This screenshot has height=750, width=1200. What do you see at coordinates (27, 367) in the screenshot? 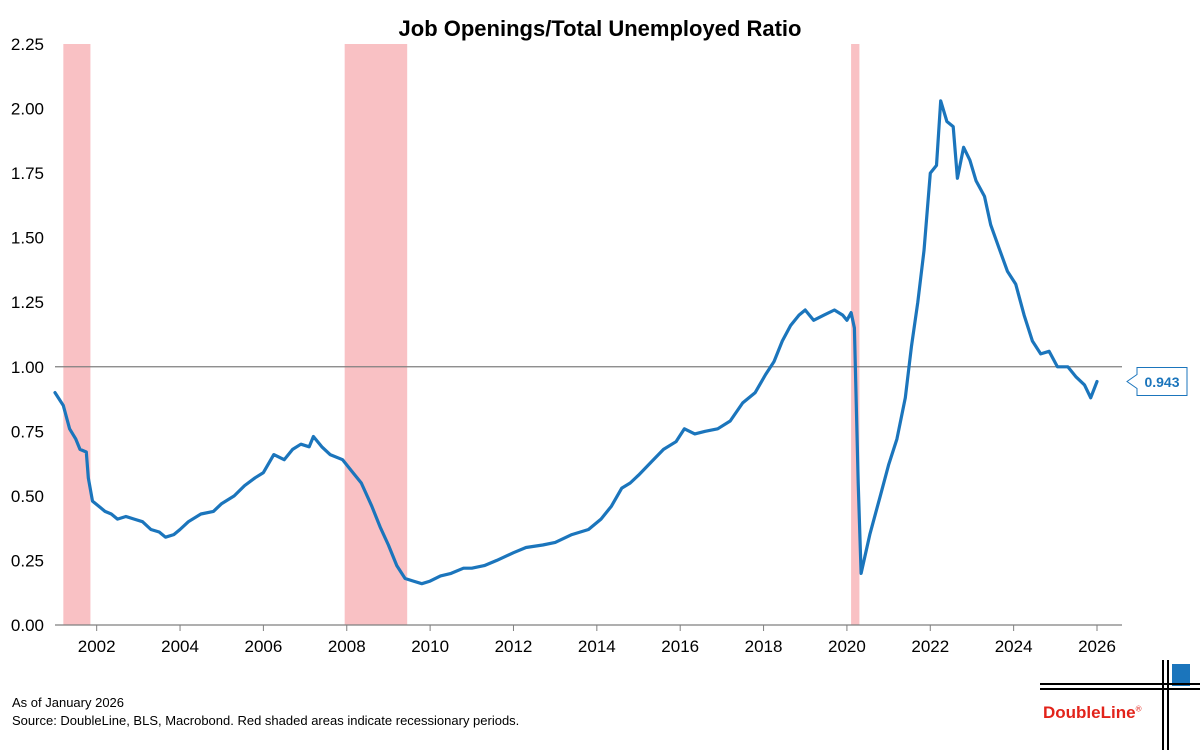
I see `y-tick-label: 1.00` at bounding box center [27, 367].